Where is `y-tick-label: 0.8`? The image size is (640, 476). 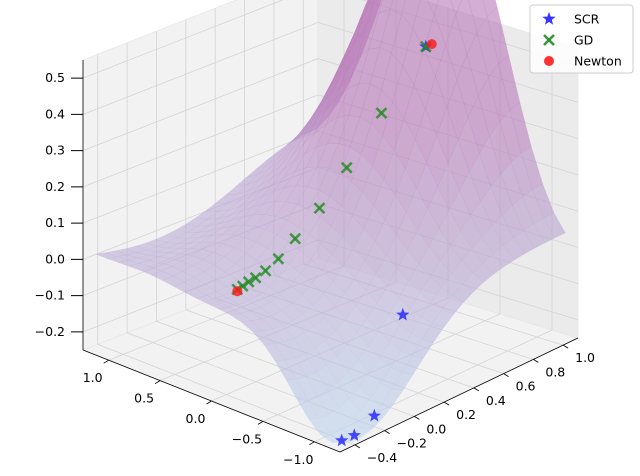 y-tick-label: 0.8 is located at coordinates (555, 371).